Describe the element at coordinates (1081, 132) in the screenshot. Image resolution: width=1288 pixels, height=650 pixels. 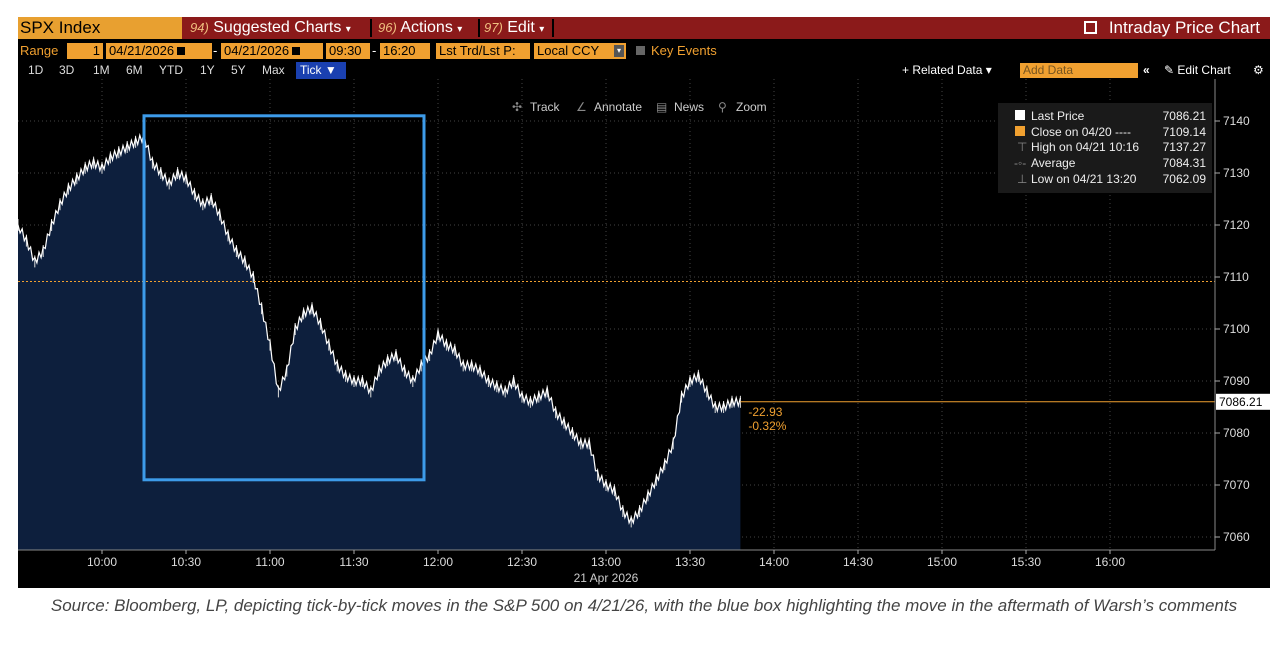
I see `legend-close-label: Close on 04/20 ----` at that location.